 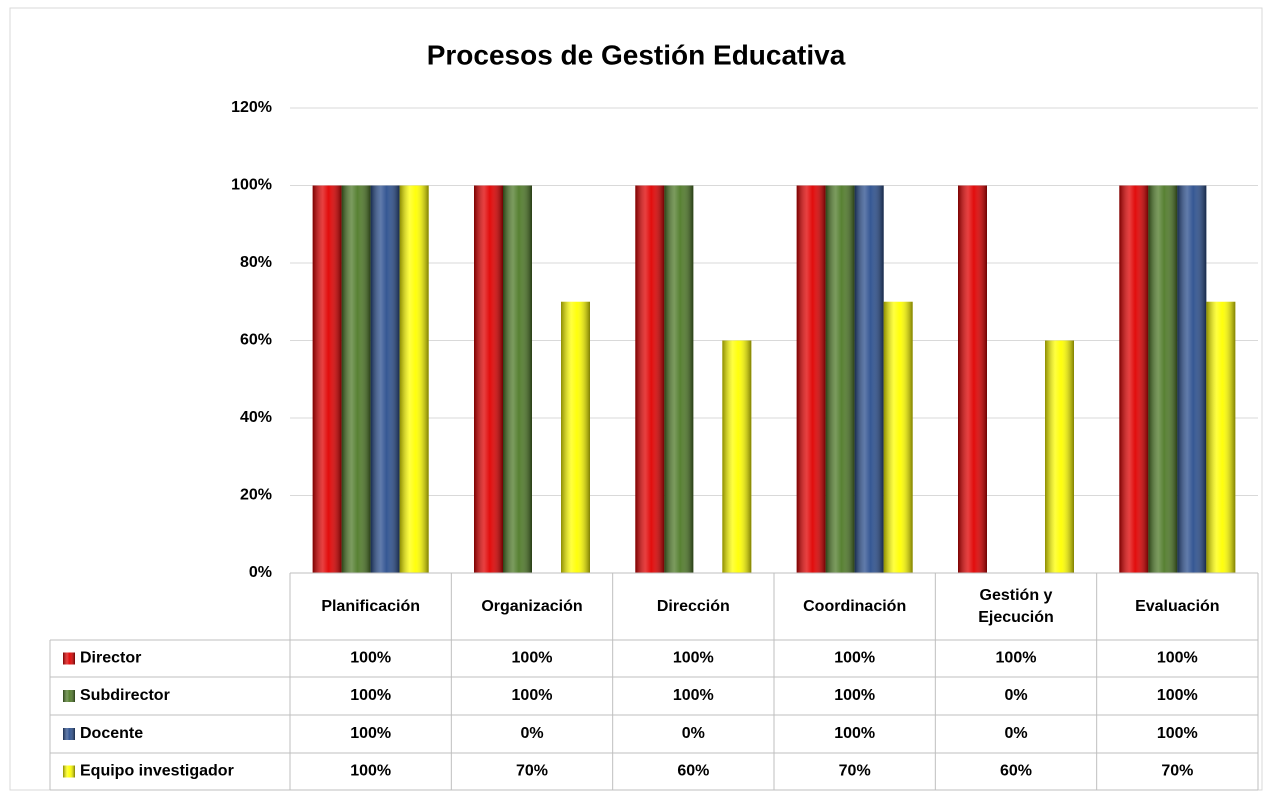 What do you see at coordinates (251, 185) in the screenshot?
I see `y-tick-label: 100%` at bounding box center [251, 185].